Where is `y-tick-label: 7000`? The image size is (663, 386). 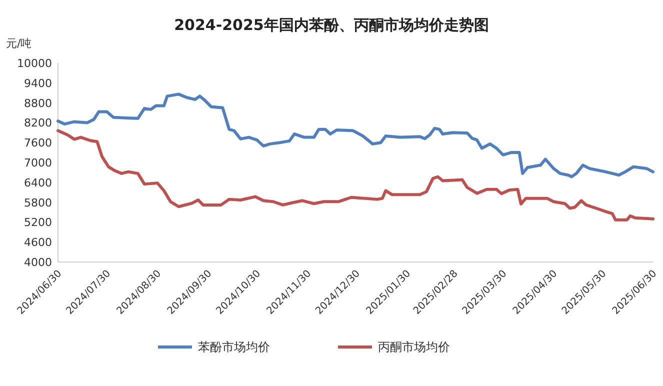 y-tick-label: 7000 is located at coordinates (38, 163).